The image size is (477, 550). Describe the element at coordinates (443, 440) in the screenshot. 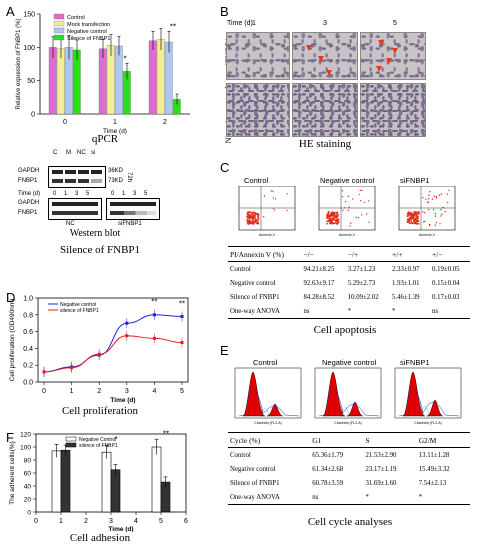

I see `cycle-header-cell: G2/M` at that location.